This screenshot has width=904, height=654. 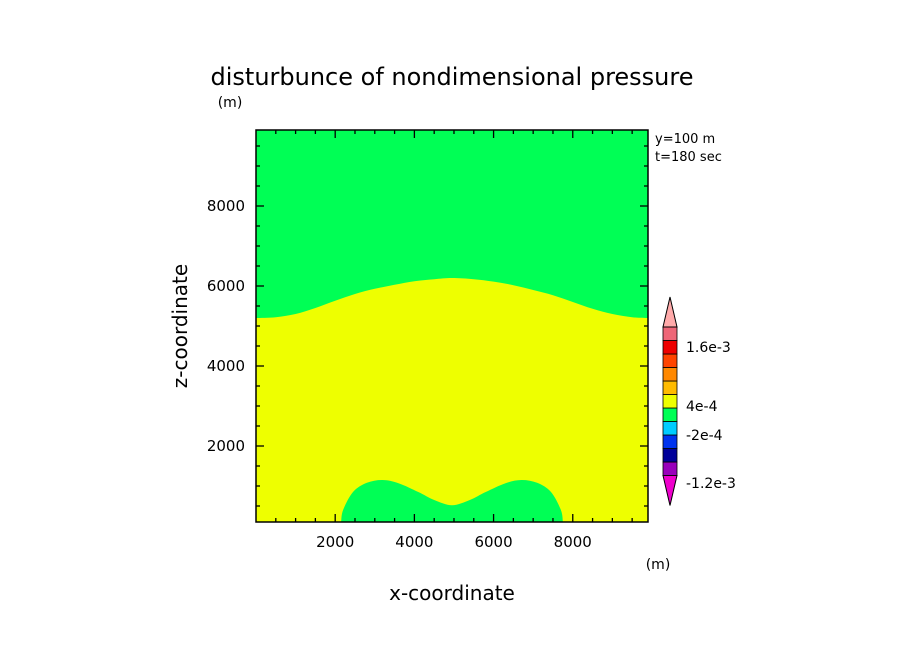 What do you see at coordinates (230, 103) in the screenshot?
I see `y-unit-label: (m)` at bounding box center [230, 103].